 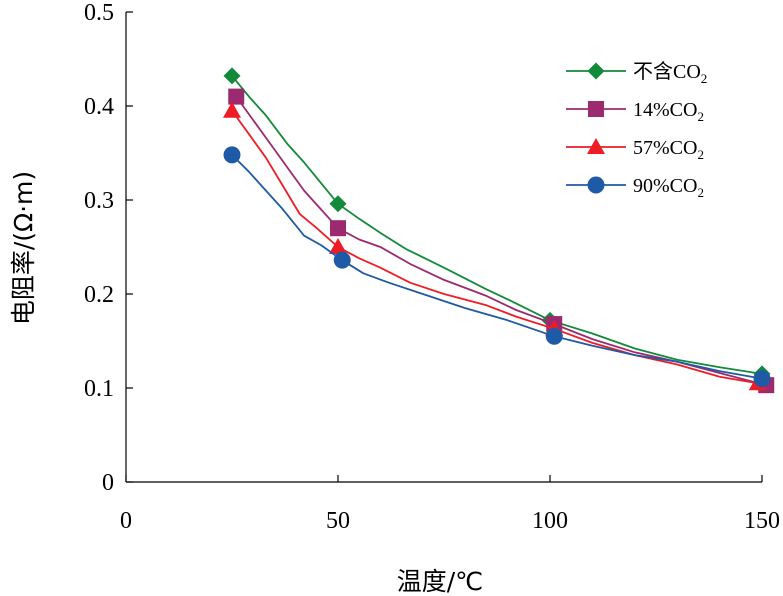 I want to click on legend-label: 57%CO2, so click(x=668, y=149).